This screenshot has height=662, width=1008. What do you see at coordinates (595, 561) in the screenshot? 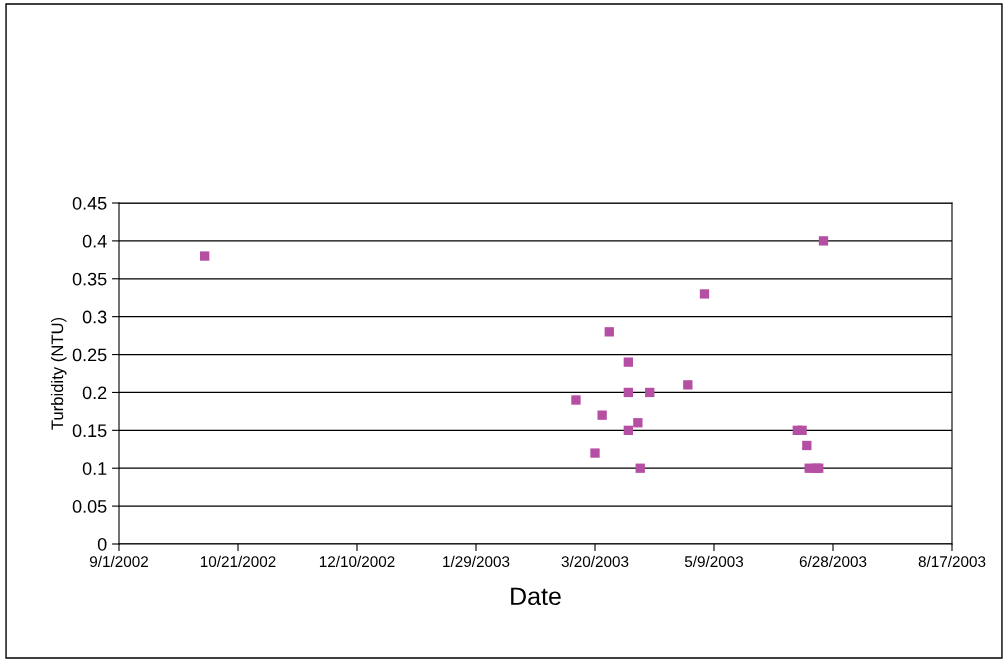
I see `x-tick-label: 3/20/2003` at bounding box center [595, 561].